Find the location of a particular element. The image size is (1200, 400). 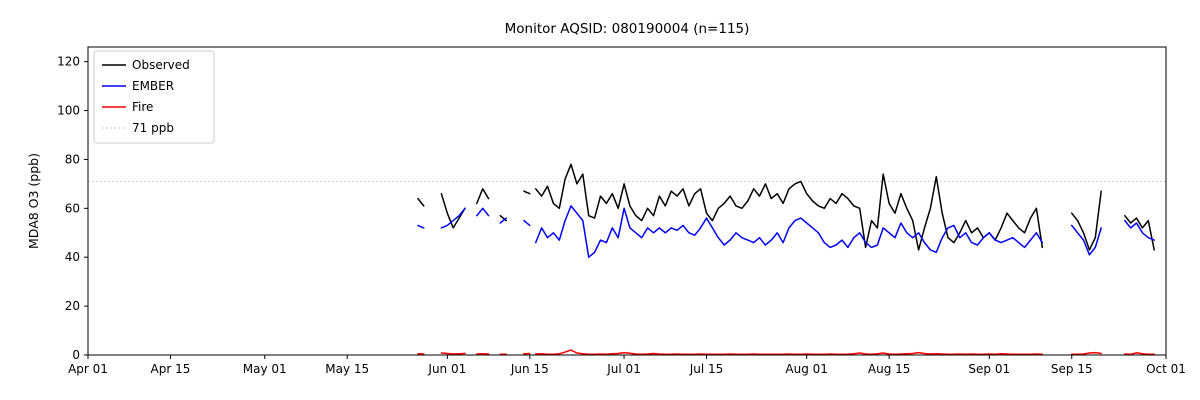

x-tick-label: Oct 01 is located at coordinates (1166, 369).